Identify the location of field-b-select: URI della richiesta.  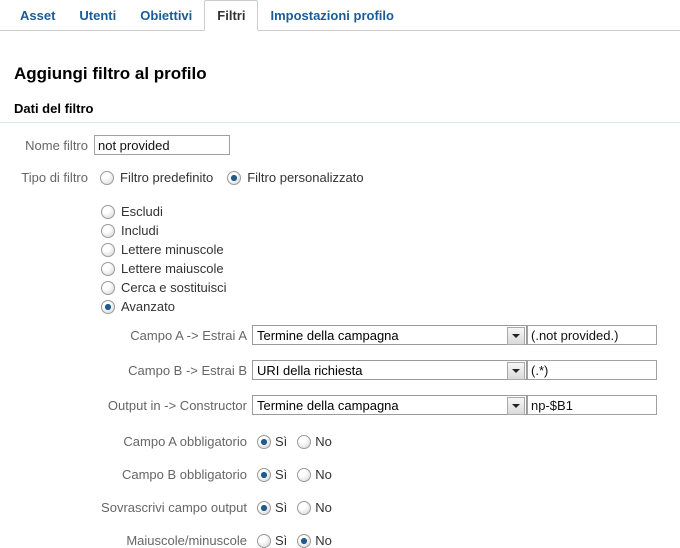
(389, 370).